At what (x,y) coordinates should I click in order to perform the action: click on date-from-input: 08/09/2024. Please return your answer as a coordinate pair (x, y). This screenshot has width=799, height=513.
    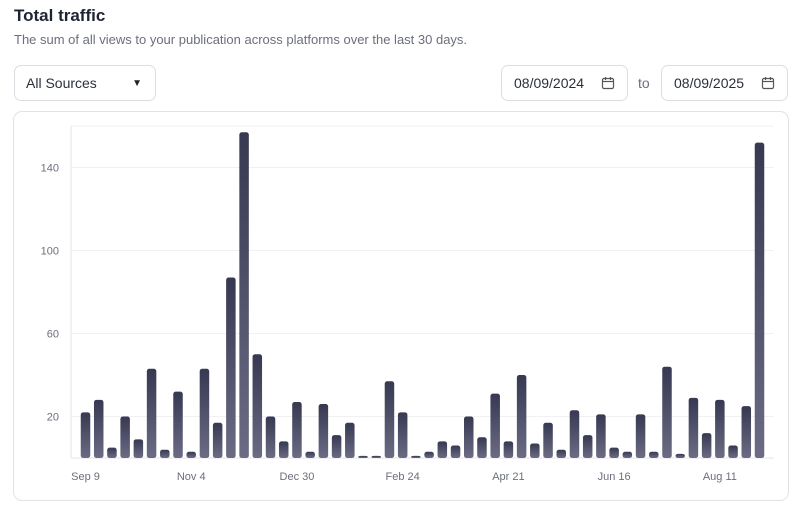
    Looking at the image, I should click on (564, 83).